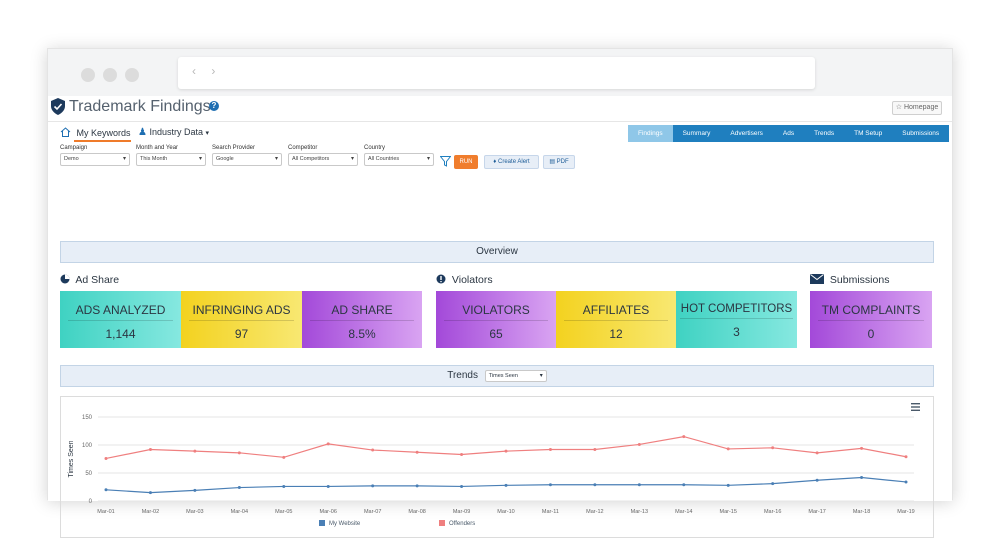 Image resolution: width=1000 pixels, height=547 pixels. I want to click on campaign-label: Campaign, so click(74, 148).